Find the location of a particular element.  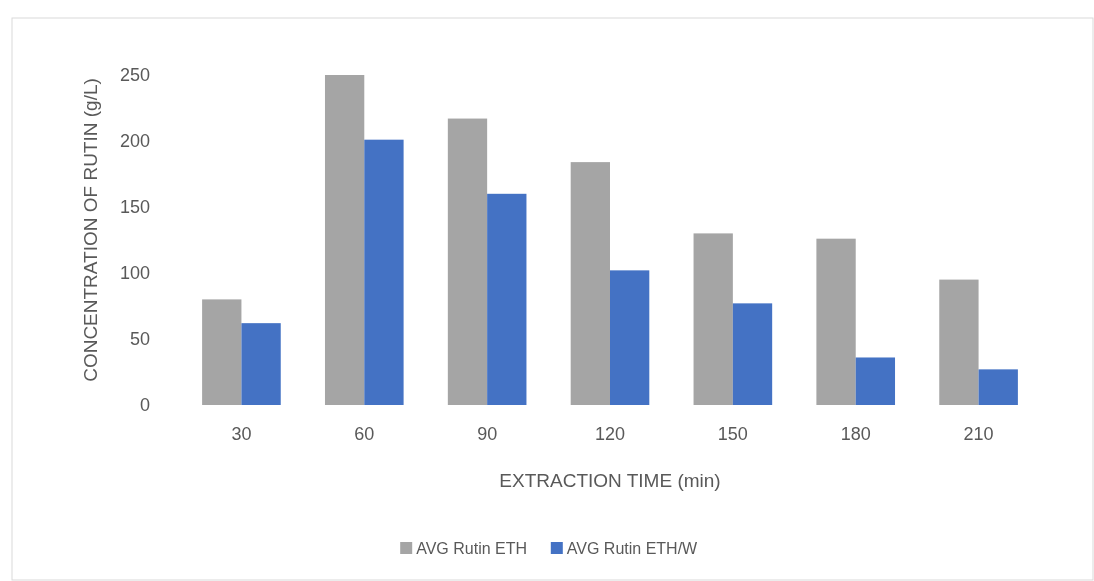

y-tick-label: 150 is located at coordinates (134, 207).